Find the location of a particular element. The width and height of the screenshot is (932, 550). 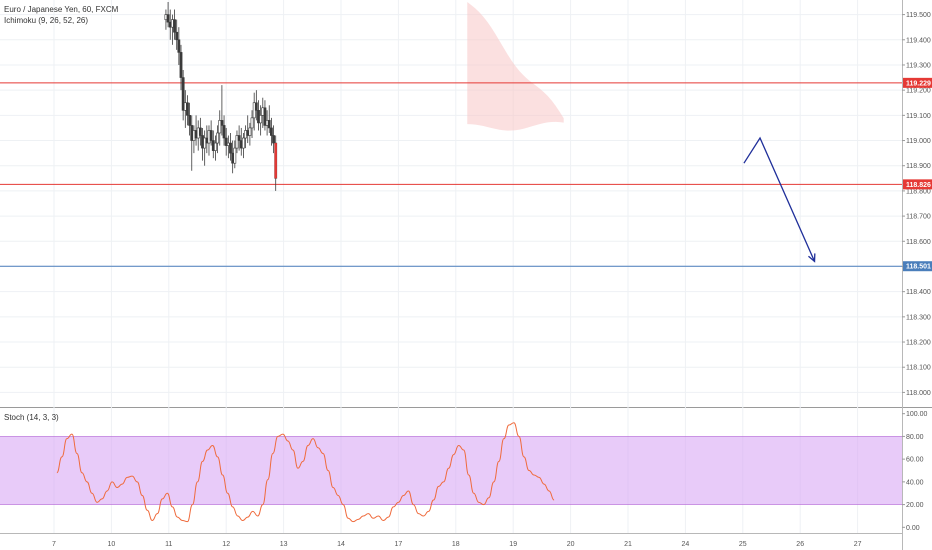

x-tick-label: 10 is located at coordinates (112, 544).